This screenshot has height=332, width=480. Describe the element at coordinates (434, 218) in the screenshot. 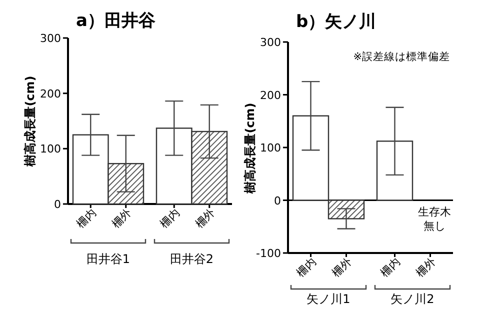

I see `annotation: 生存木無し` at that location.